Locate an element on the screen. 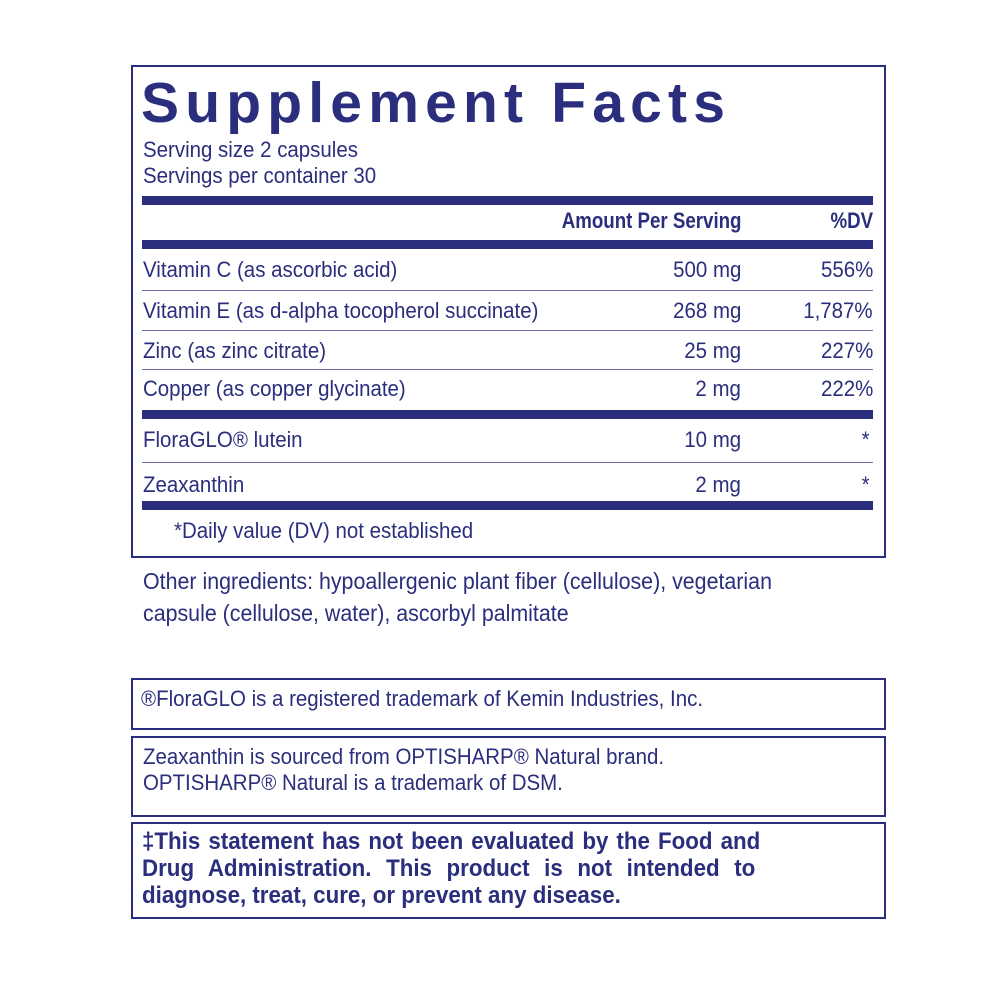  header-amount: Amount Per Serving is located at coordinates (651, 220).